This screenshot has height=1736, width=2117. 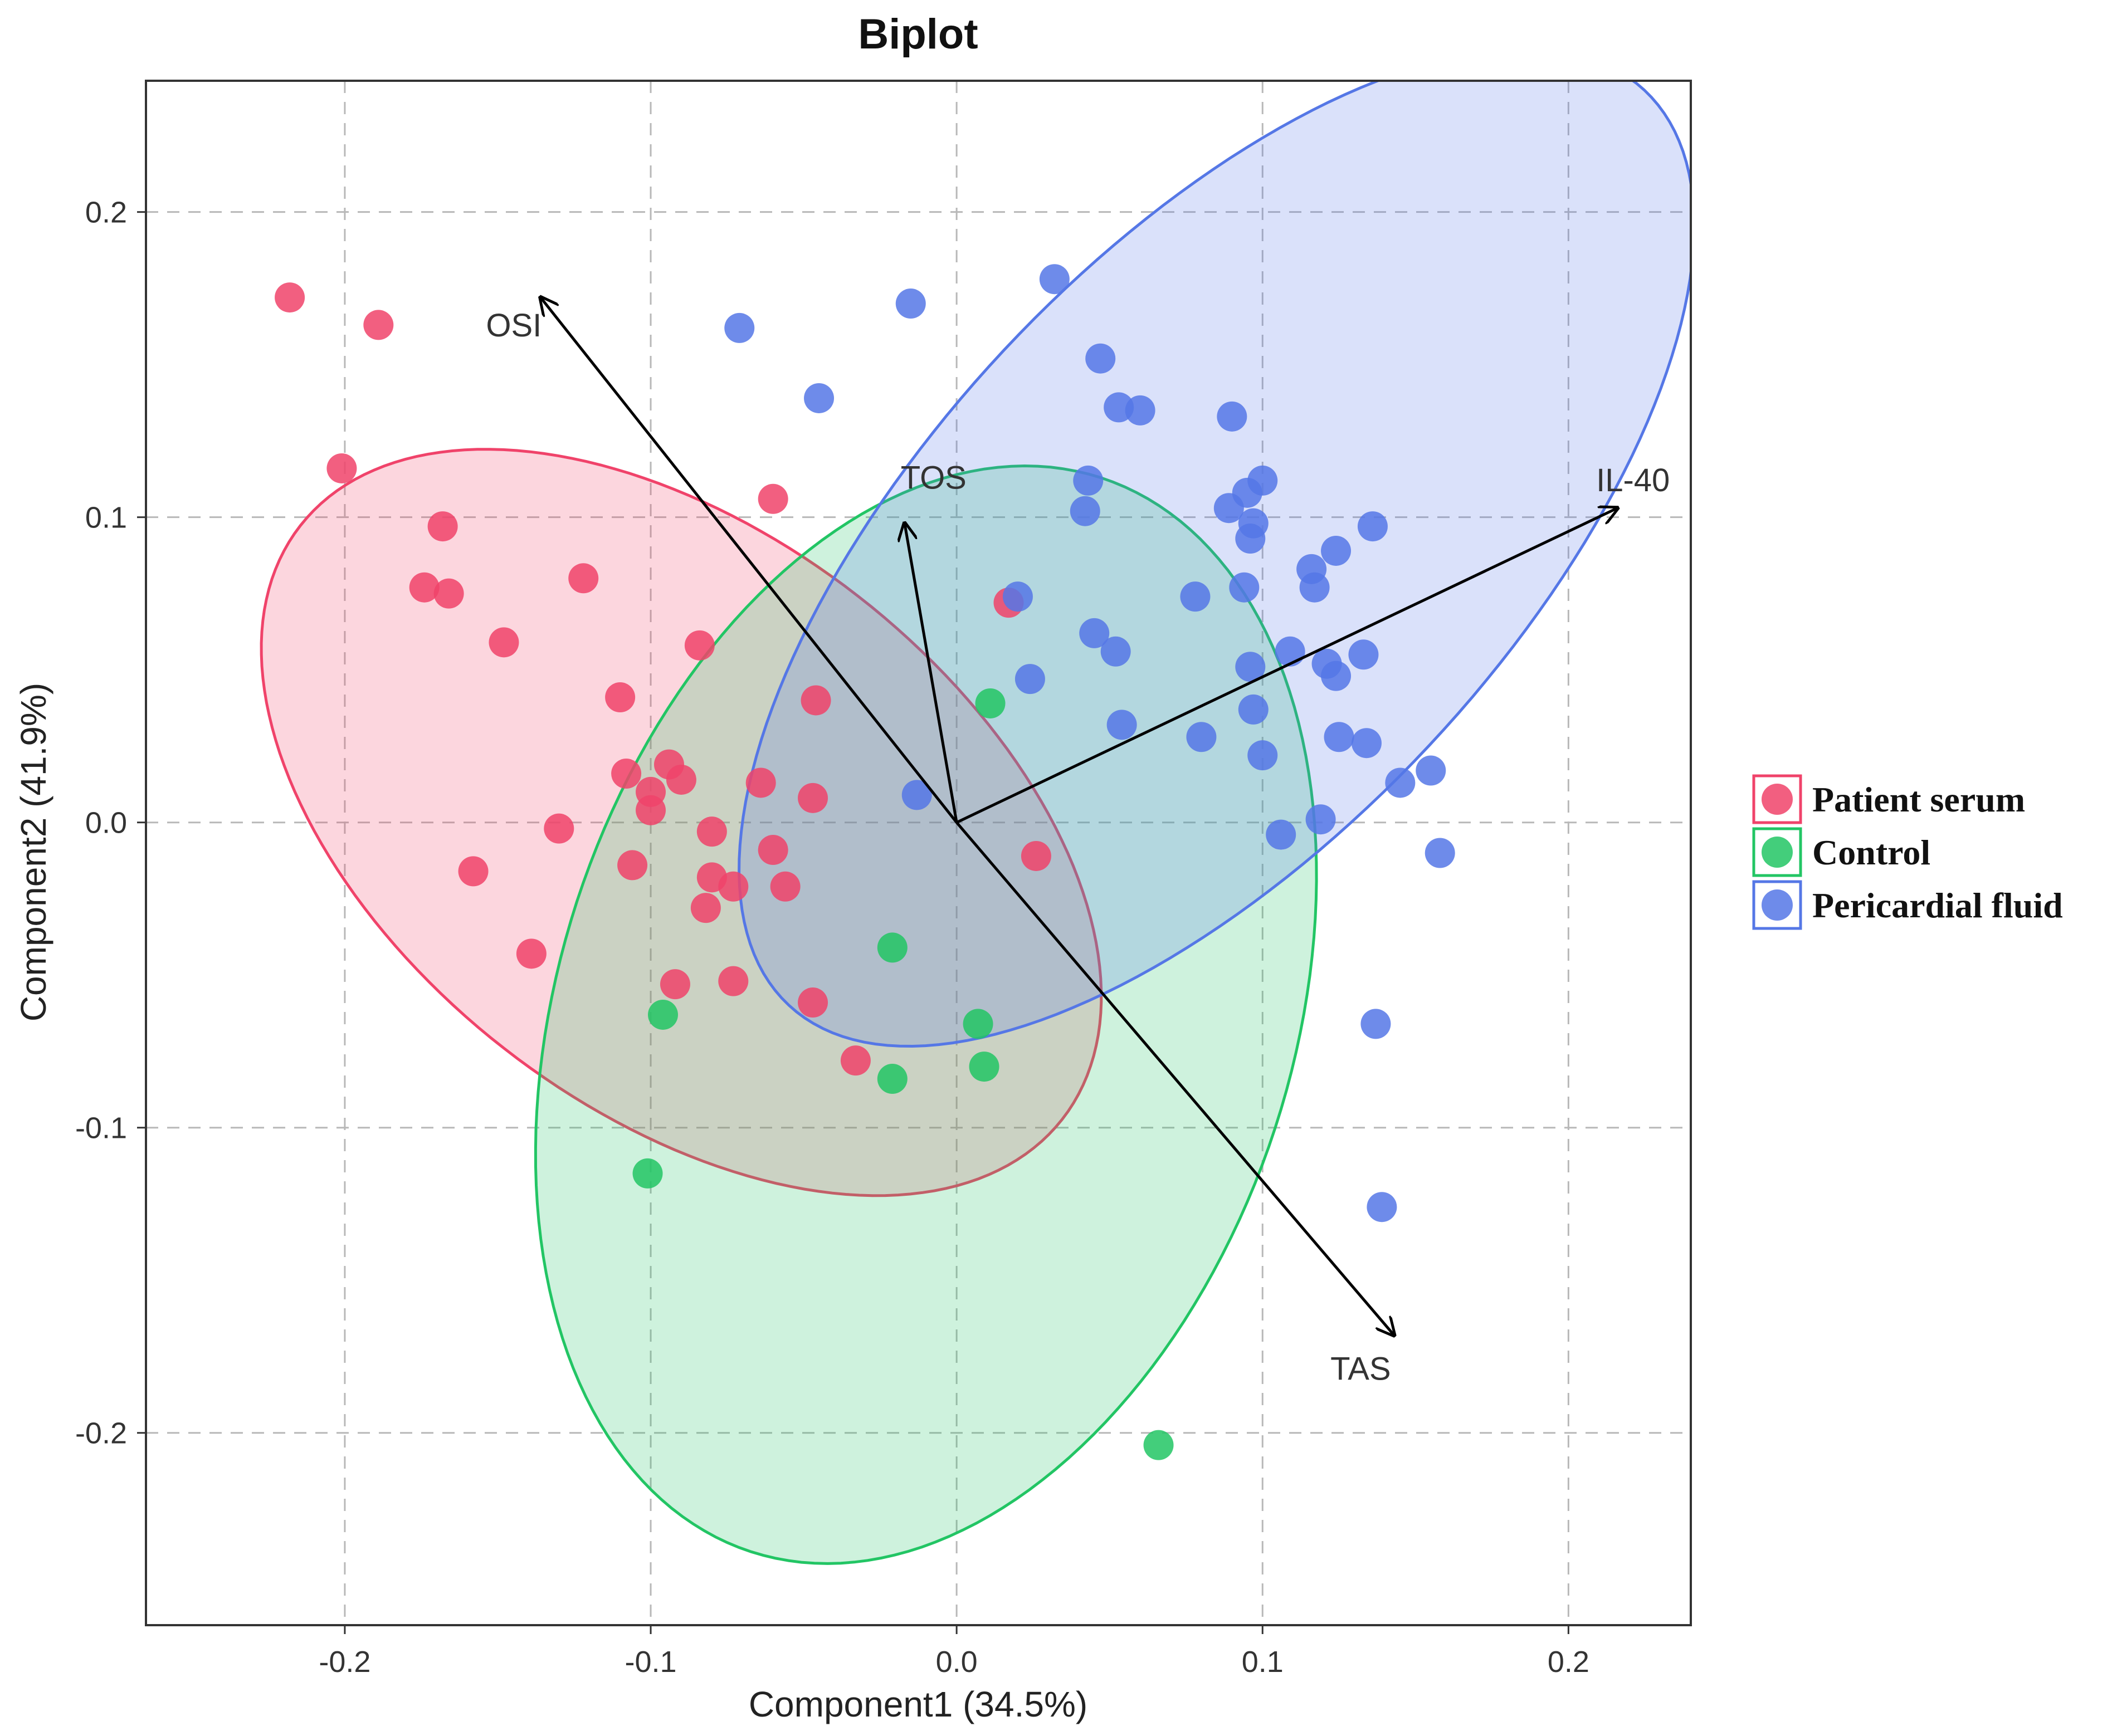 I want to click on y-tick-label-1: -0.1, so click(x=101, y=1128).